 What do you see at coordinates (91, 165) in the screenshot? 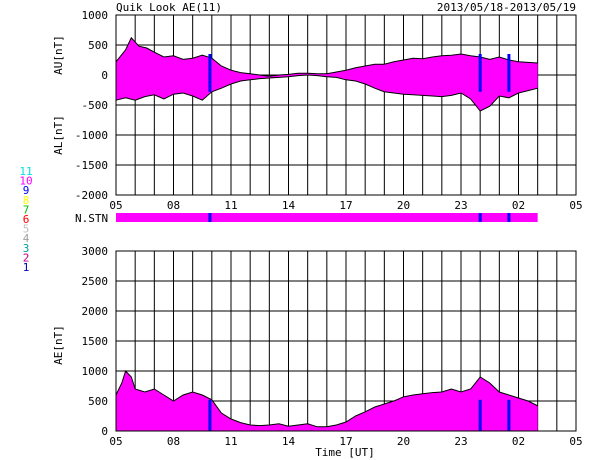
I see `y-tick-label: -1500` at bounding box center [91, 165].